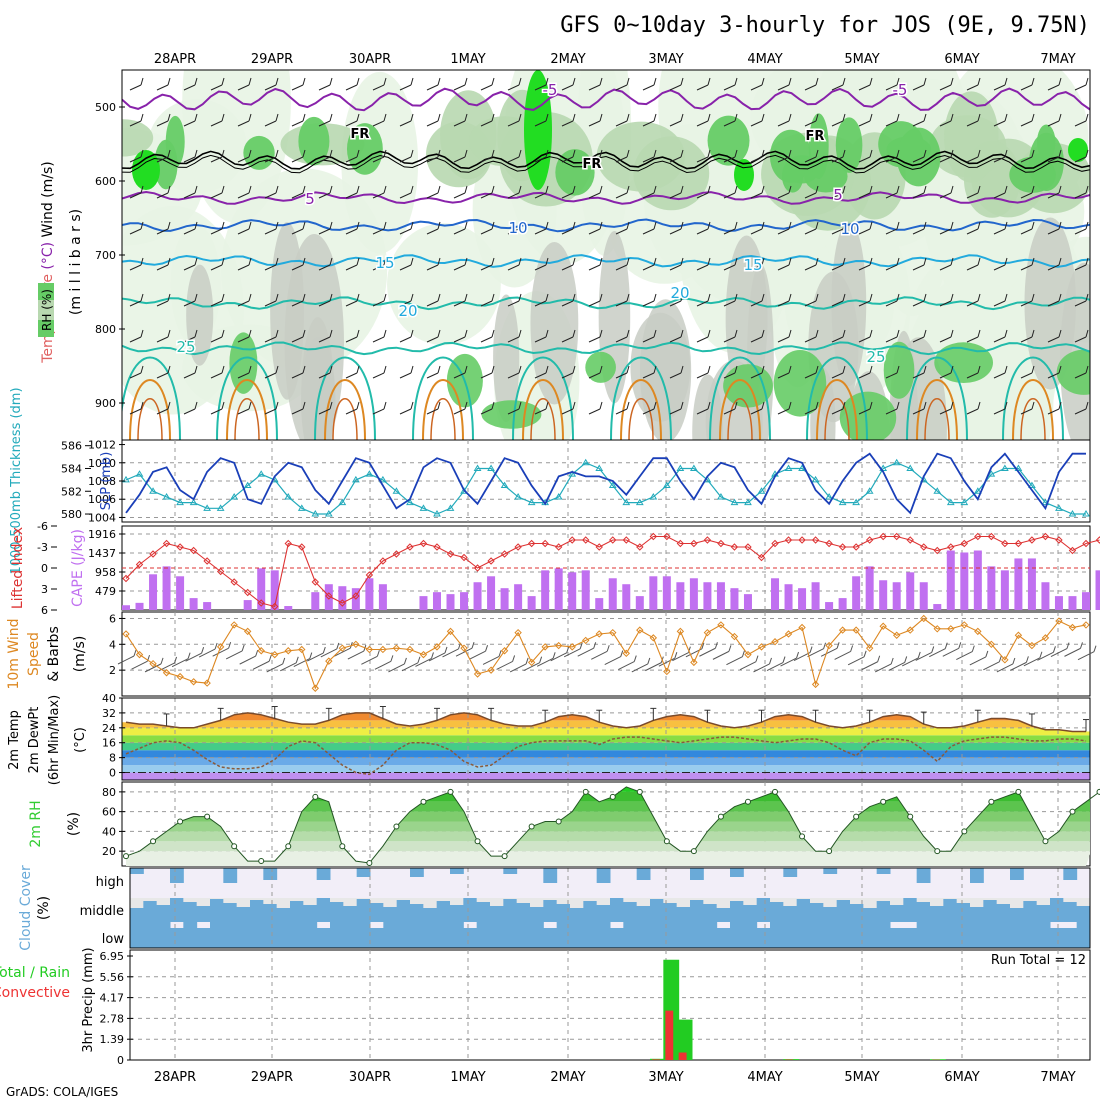 This screenshot has height=1100, width=1100. What do you see at coordinates (608, 816) in the screenshot?
I see `rh-color-band` at bounding box center [608, 816].